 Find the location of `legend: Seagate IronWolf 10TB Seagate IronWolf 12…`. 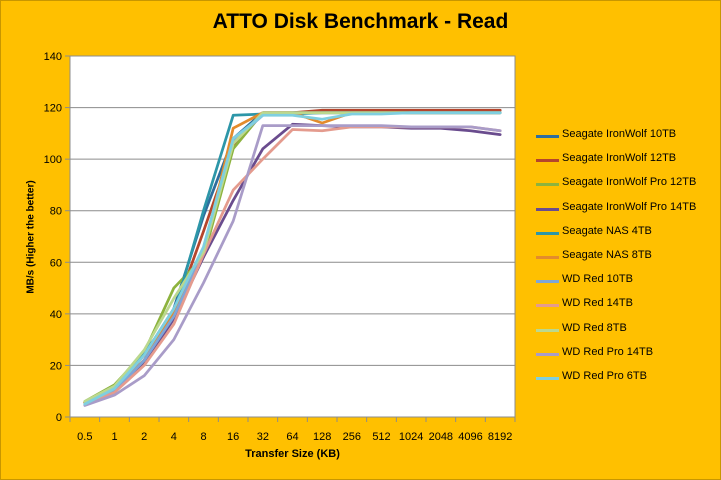

legend: Seagate IronWolf 10TB Seagate IronWolf 12… is located at coordinates (626, 261).